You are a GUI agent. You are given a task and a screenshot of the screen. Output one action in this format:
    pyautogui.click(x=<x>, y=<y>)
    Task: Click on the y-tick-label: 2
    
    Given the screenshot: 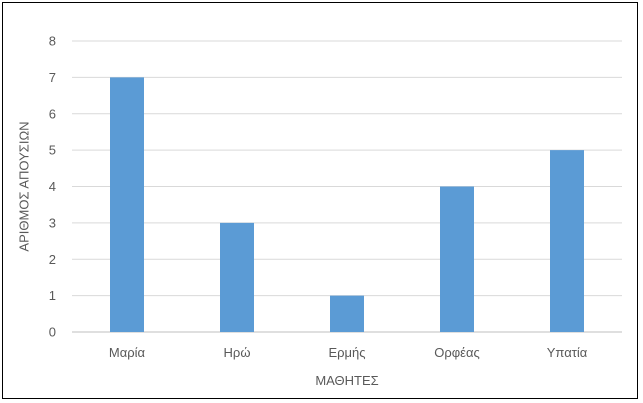 What is the action you would take?
    pyautogui.click(x=52, y=259)
    